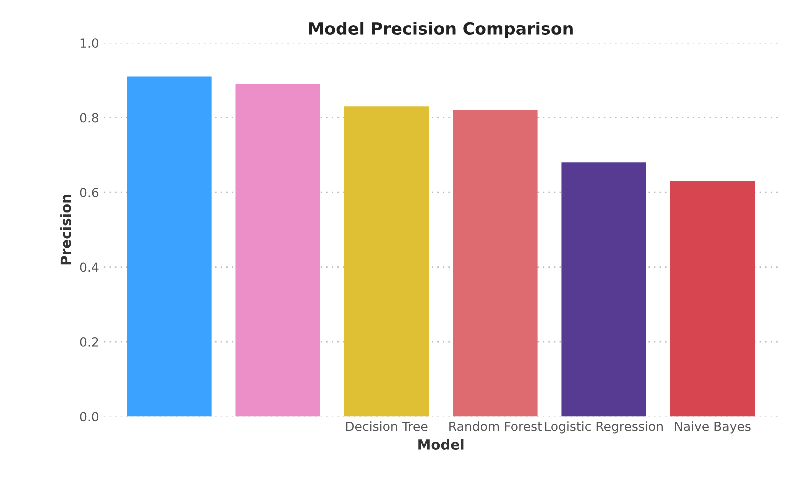 The width and height of the screenshot is (802, 479). What do you see at coordinates (441, 30) in the screenshot?
I see `chart-title: Model Precision Comparison` at bounding box center [441, 30].